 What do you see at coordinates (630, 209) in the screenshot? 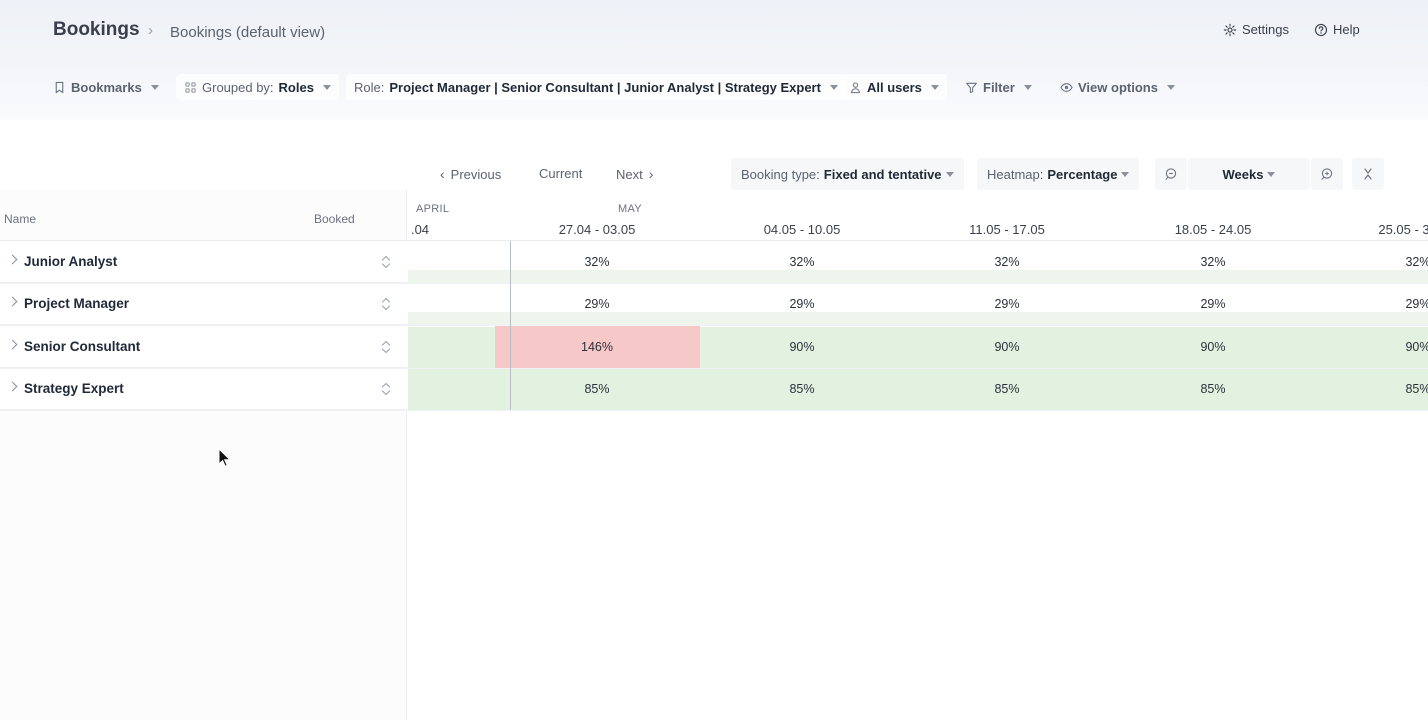
I see `month-label-may: MAY` at bounding box center [630, 209].